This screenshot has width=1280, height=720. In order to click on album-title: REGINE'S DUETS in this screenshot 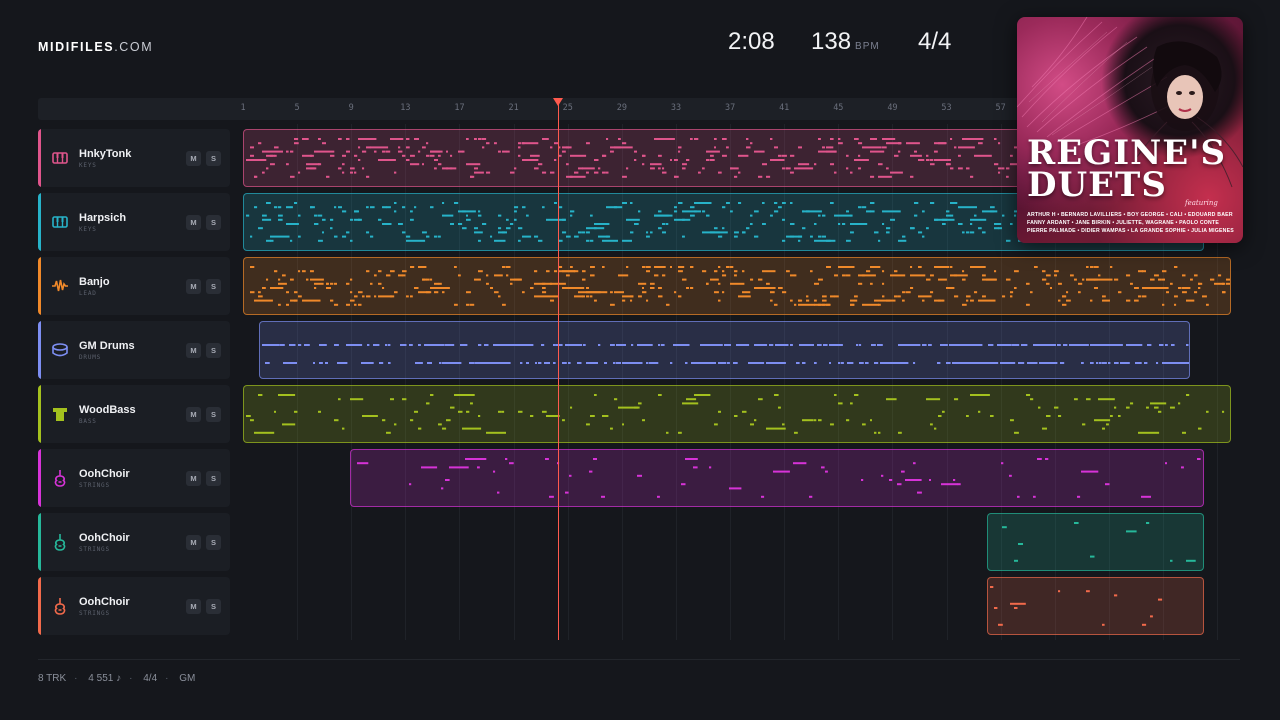, I will do `click(1126, 169)`.